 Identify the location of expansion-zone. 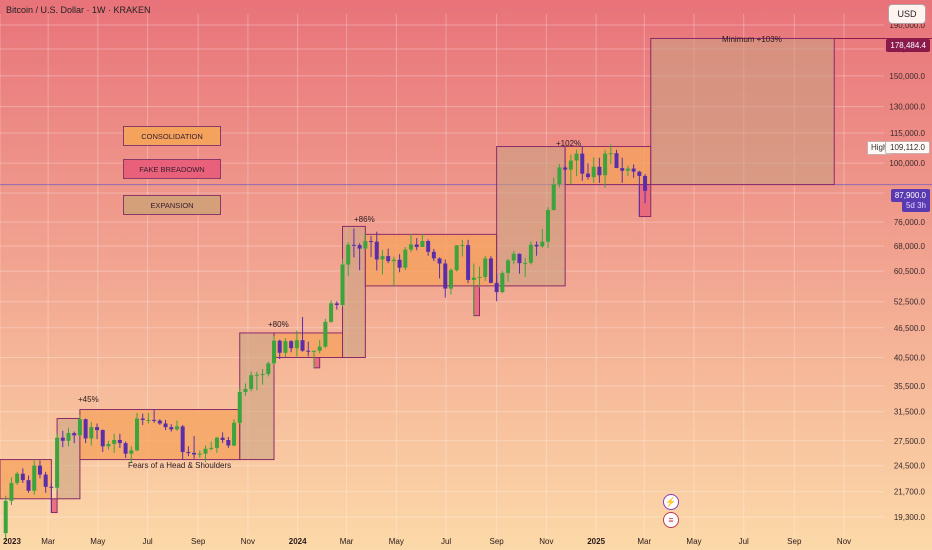
(257, 396).